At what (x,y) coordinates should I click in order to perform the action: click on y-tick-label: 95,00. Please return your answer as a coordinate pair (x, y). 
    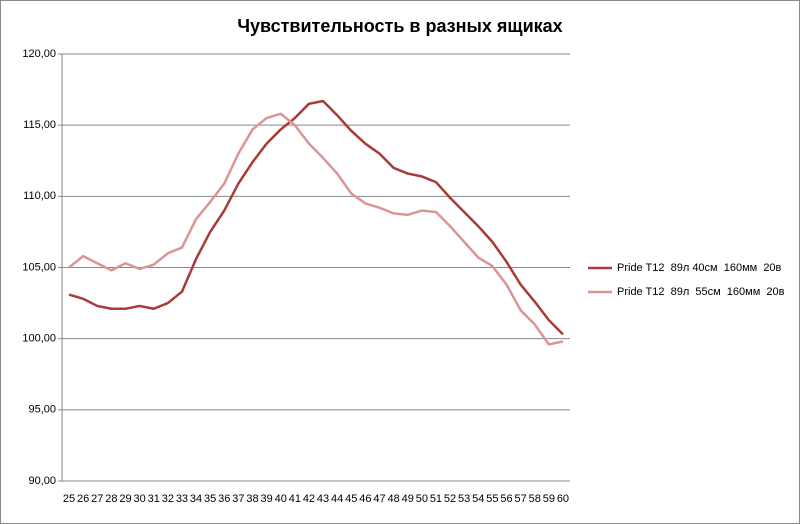
    Looking at the image, I should click on (42, 410).